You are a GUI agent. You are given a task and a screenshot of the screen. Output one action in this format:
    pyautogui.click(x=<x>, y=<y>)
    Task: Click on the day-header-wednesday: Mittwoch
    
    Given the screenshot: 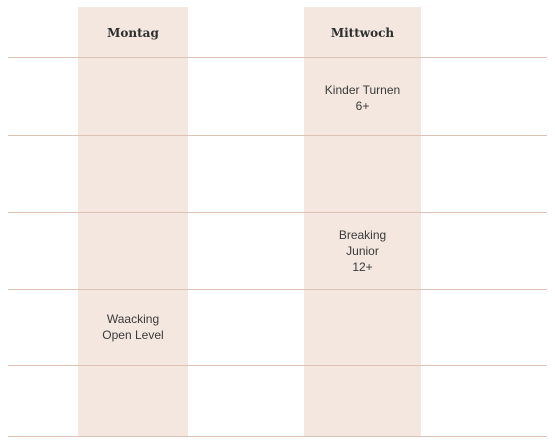 What is the action you would take?
    pyautogui.click(x=362, y=33)
    